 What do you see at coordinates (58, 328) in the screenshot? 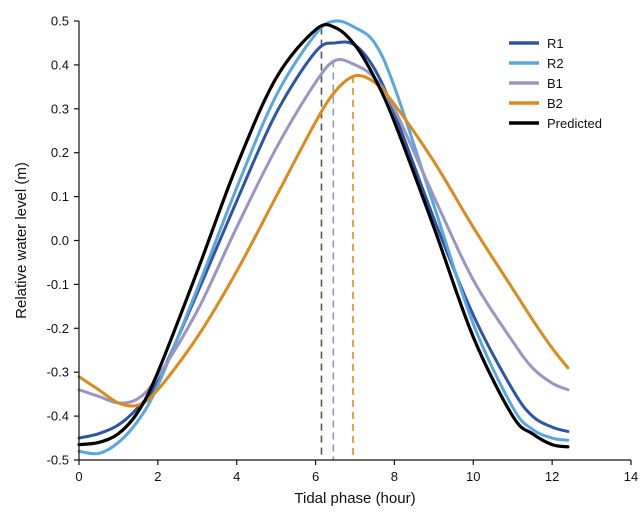
I see `y-tick-label: -0.2` at bounding box center [58, 328].